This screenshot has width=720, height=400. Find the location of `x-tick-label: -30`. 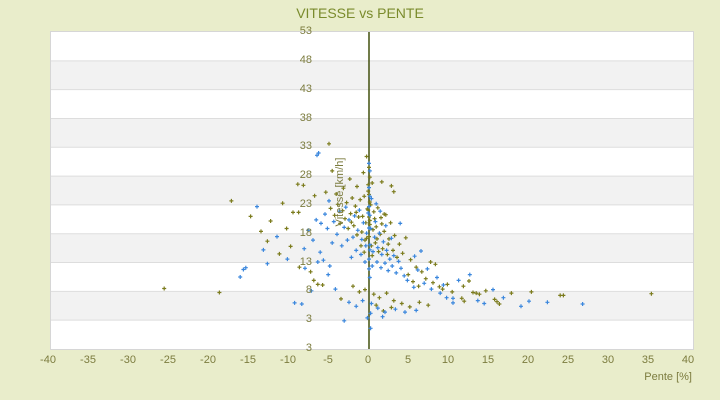

x-tick-label: -30 is located at coordinates (128, 360).